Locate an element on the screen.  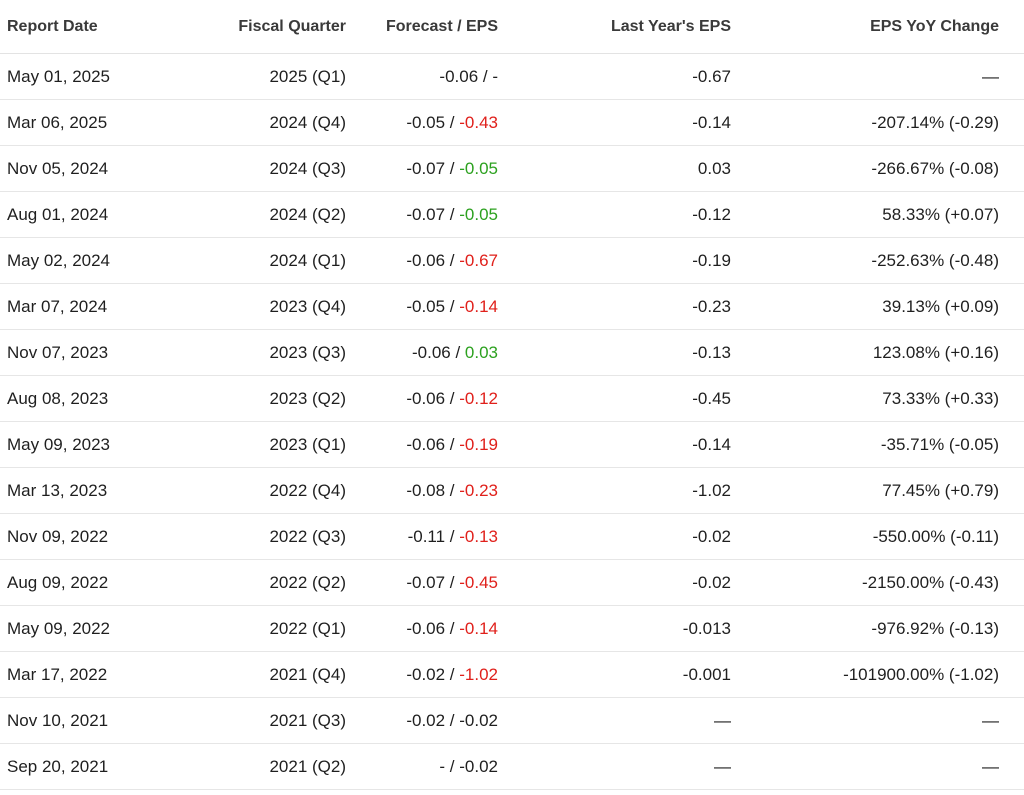
table-row: Nov 10, 2021 2021 (Q3) -0.02 / -0.02— — is located at coordinates (512, 720).